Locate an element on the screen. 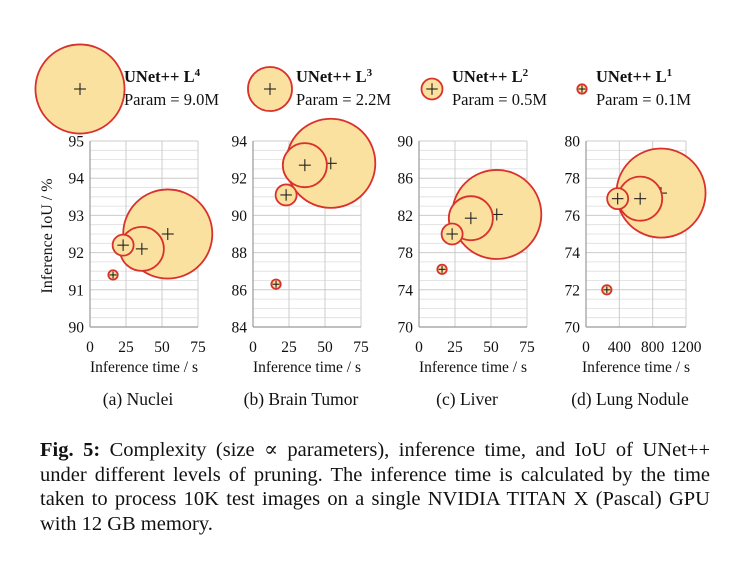 This screenshot has height=566, width=730. y-tick-label: 88 is located at coordinates (240, 253).